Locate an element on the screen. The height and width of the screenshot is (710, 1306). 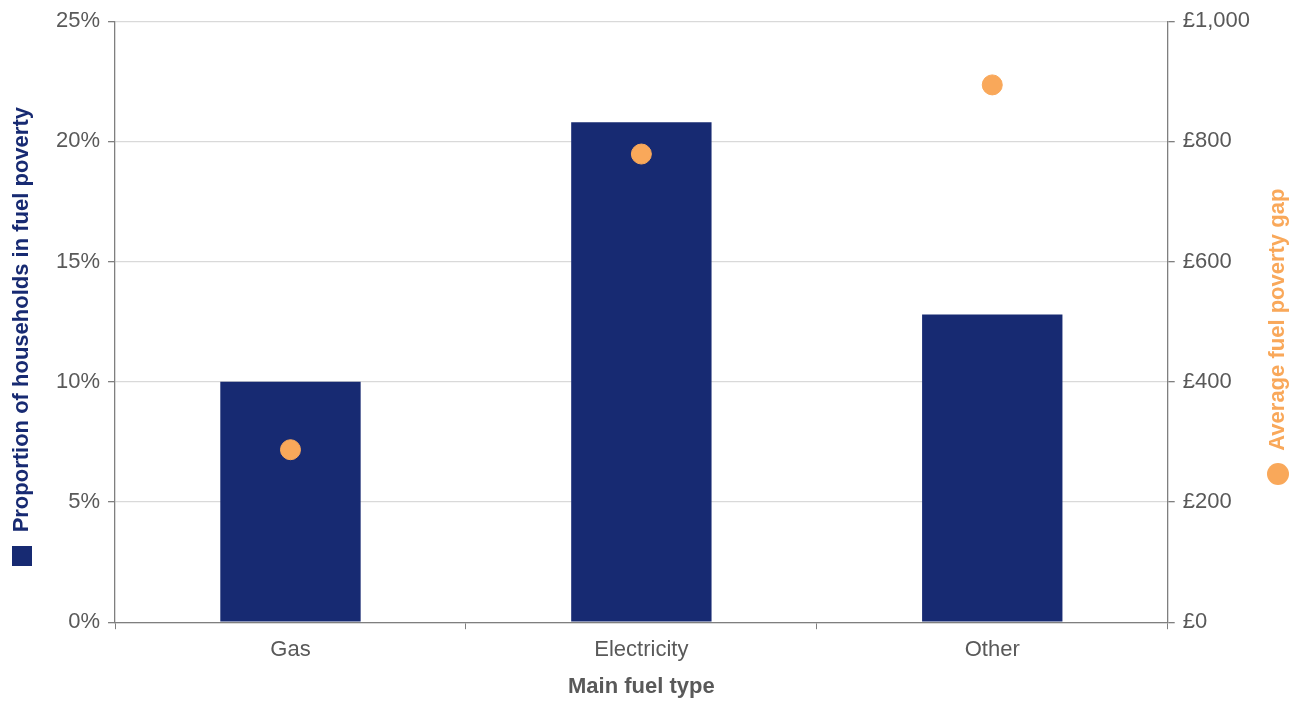
x-tick-label: Gas is located at coordinates (290, 649).